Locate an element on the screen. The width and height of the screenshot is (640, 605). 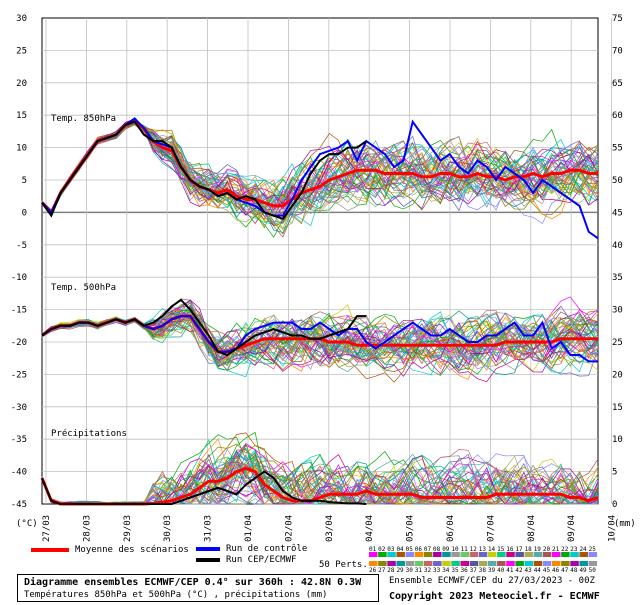
x-tick-label: 31/03 is located at coordinates (209, 528).